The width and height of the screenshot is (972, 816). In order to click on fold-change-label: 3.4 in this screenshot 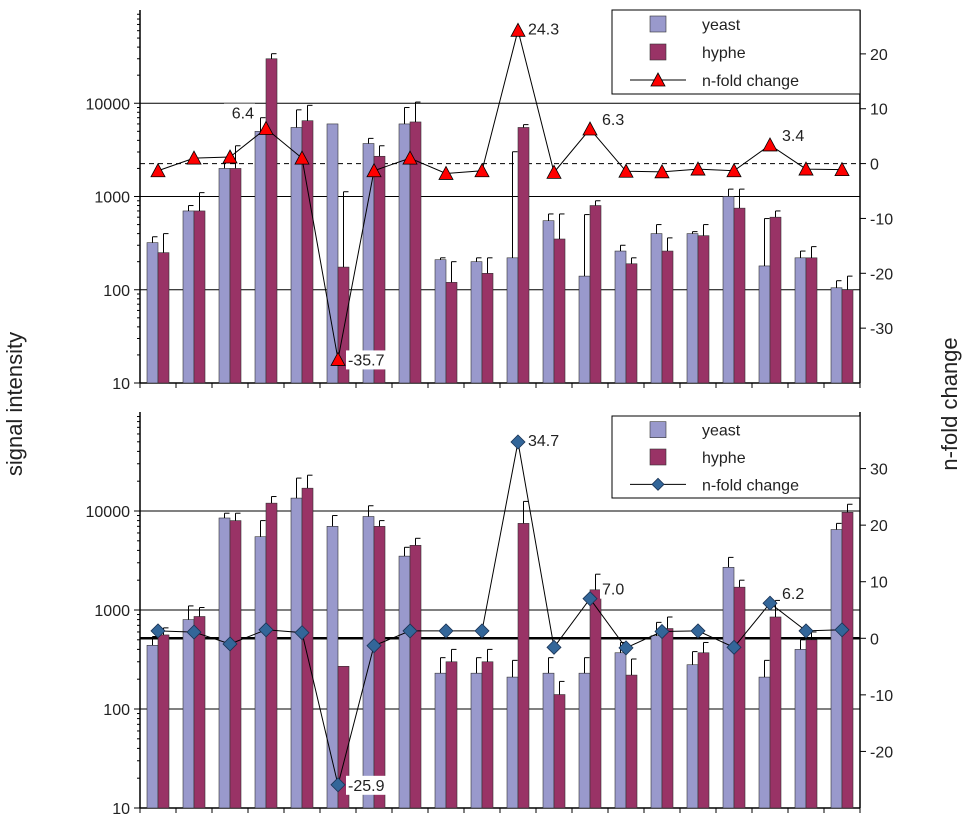, I will do `click(793, 136)`.